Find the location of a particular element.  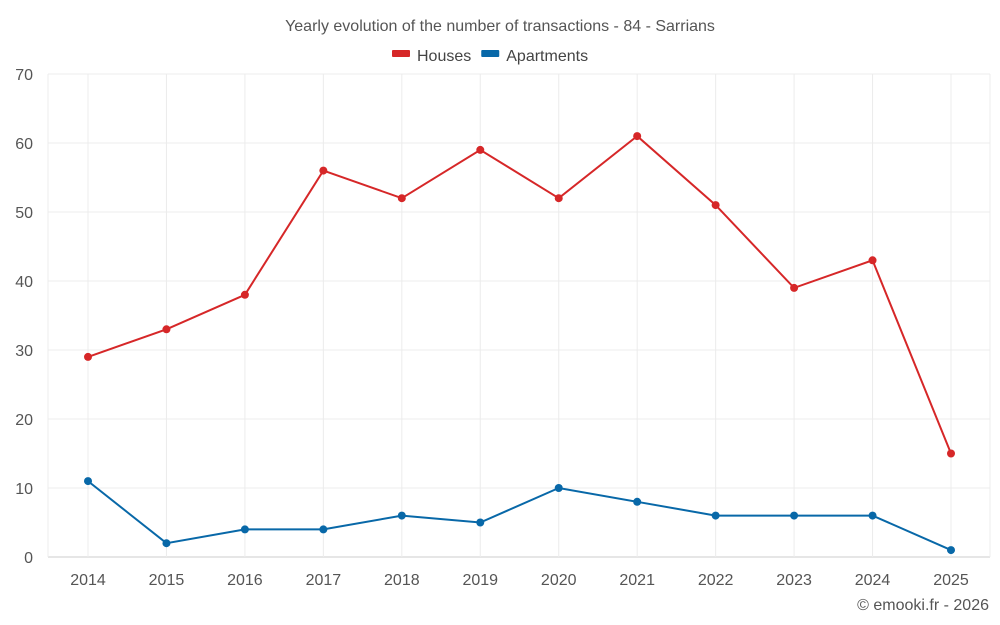

x-tick-label: 2015 is located at coordinates (167, 580).